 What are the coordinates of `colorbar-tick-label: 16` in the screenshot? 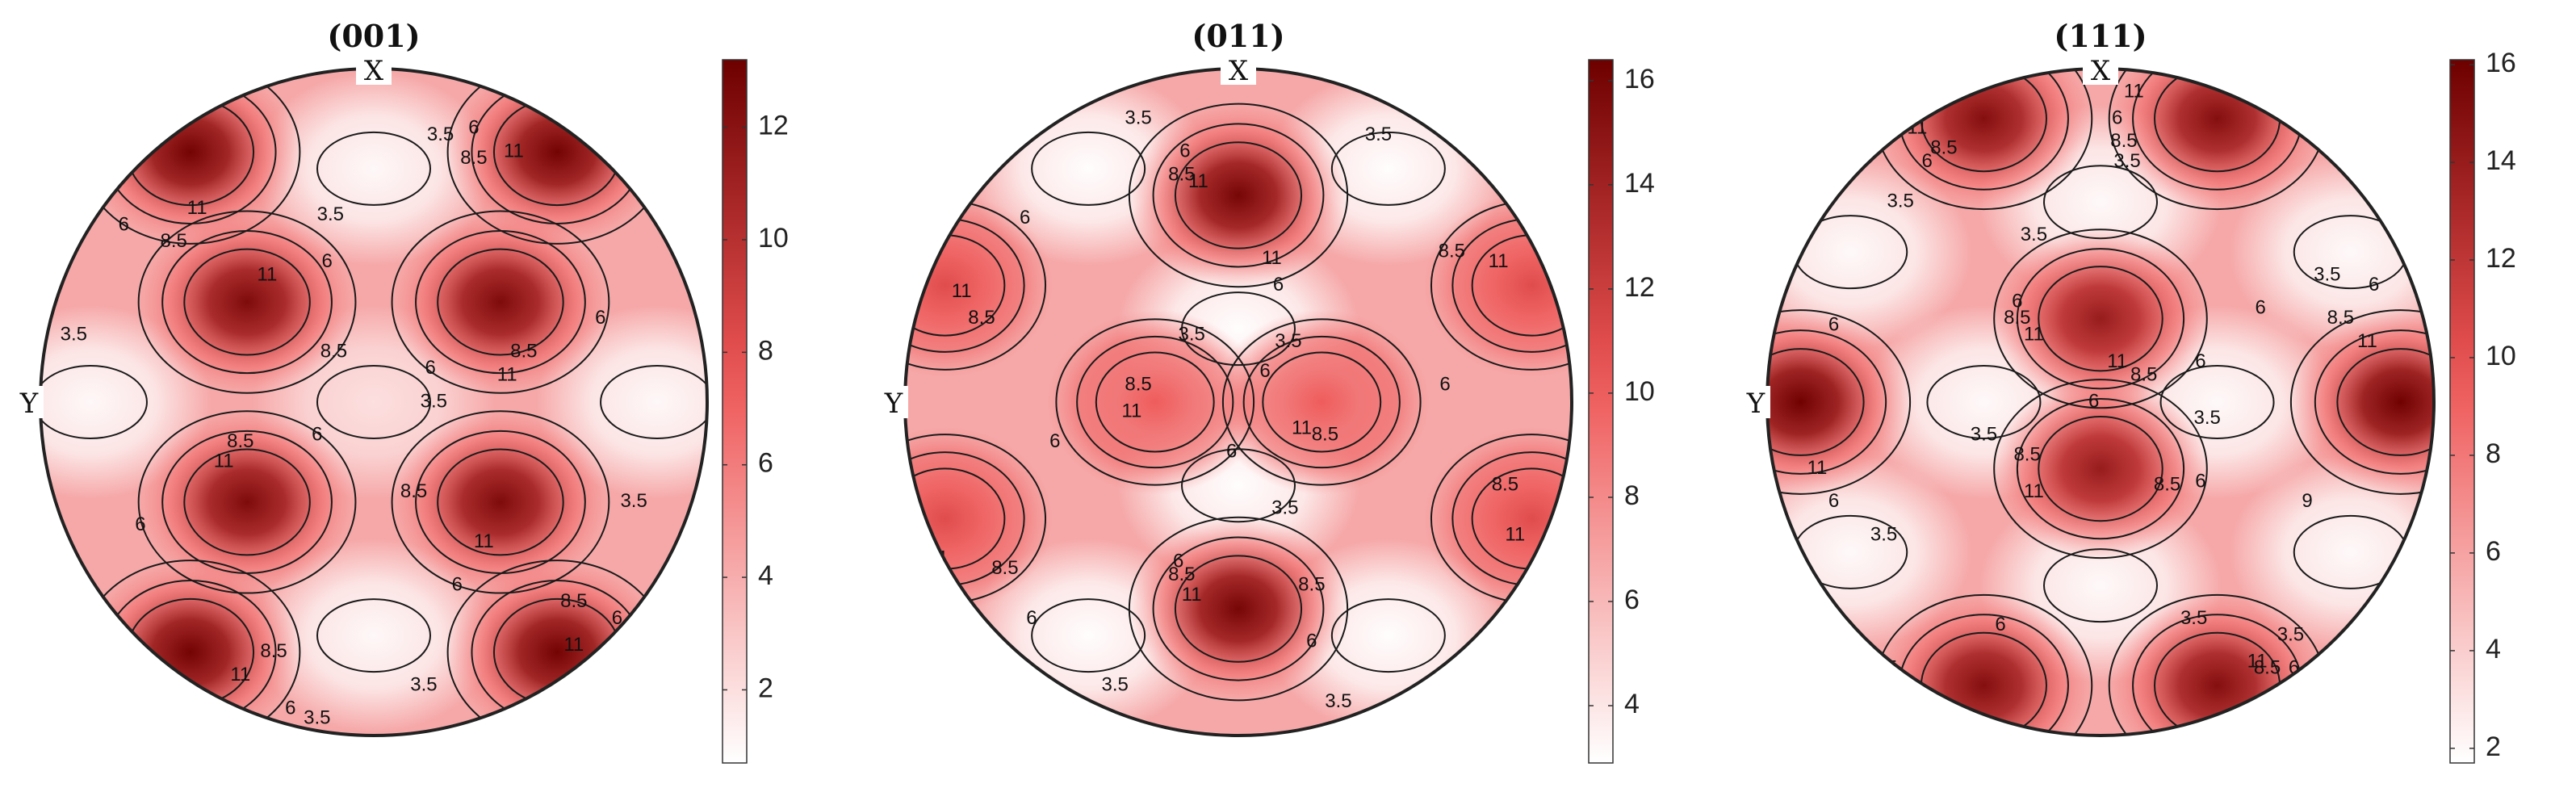 It's located at (2501, 63).